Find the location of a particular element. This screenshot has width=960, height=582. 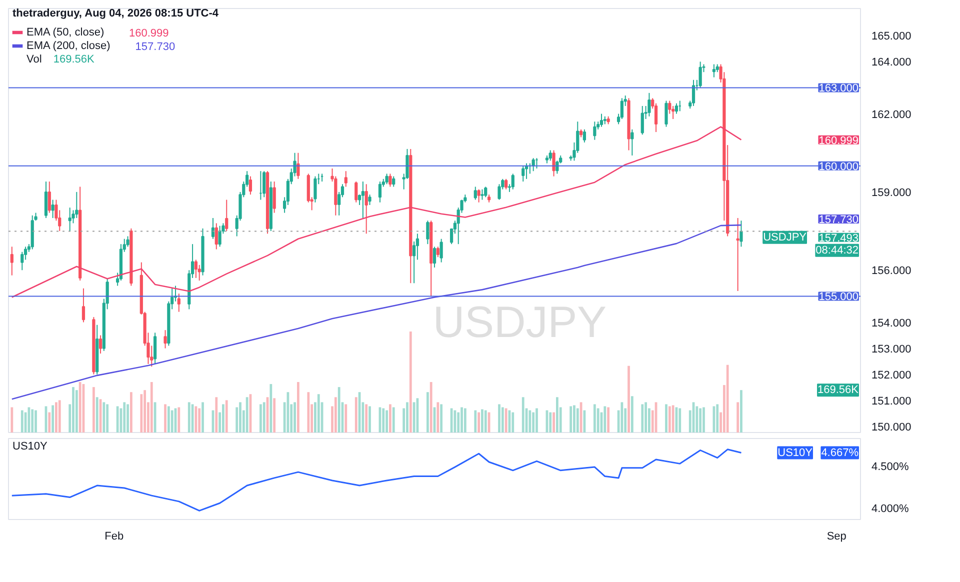

chart-title: US10Y is located at coordinates (30, 446).